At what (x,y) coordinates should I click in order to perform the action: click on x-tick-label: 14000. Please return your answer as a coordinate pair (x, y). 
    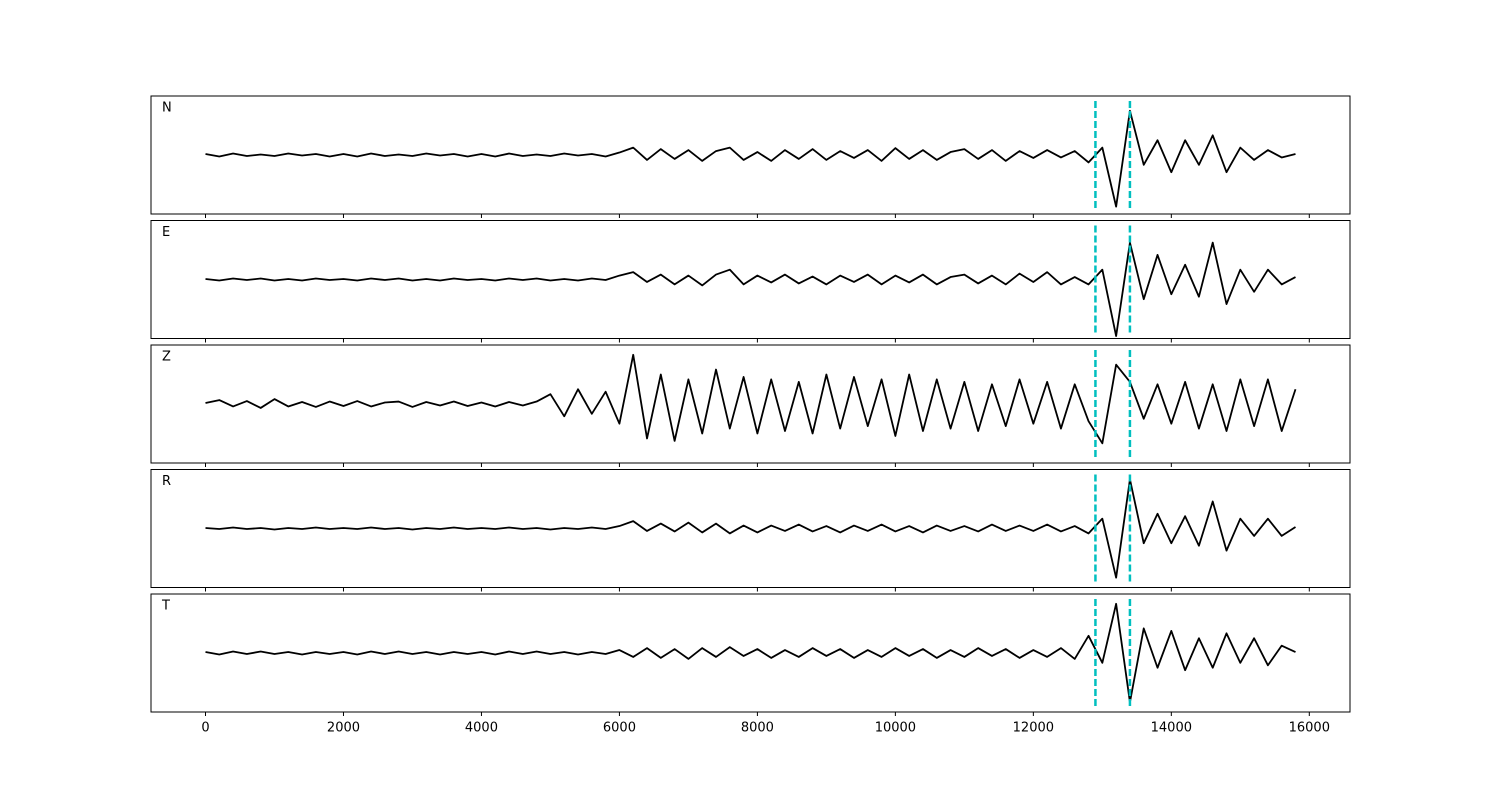
    Looking at the image, I should click on (1171, 728).